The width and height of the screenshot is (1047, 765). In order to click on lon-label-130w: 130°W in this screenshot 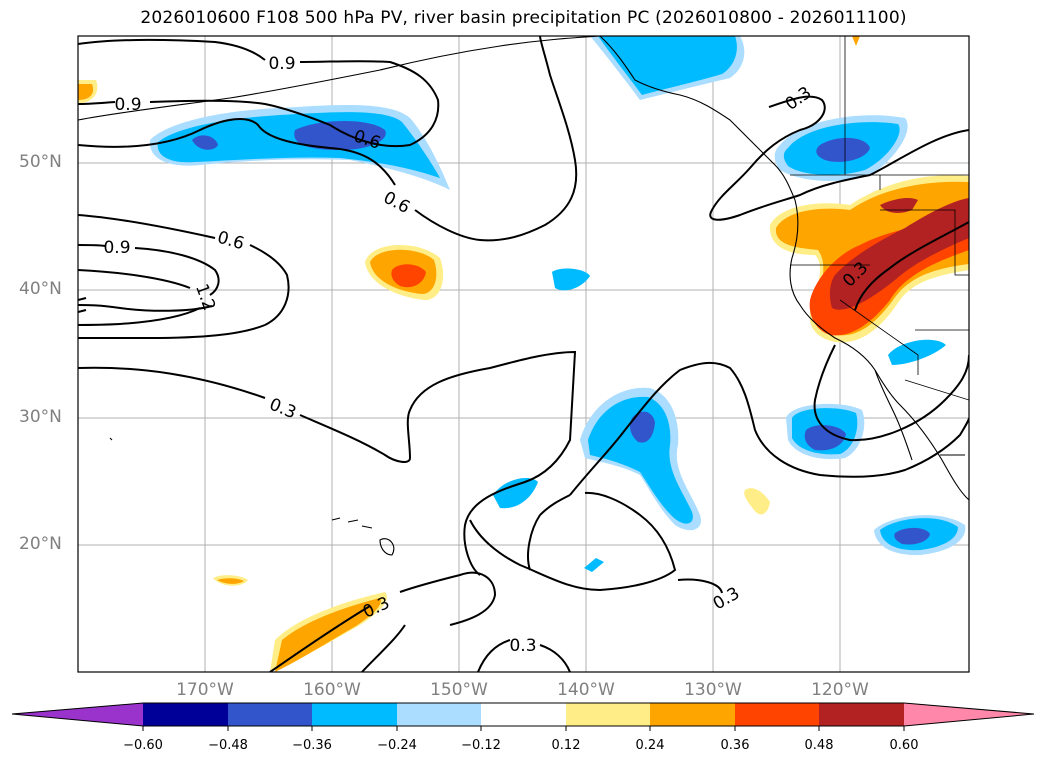, I will do `click(713, 690)`.